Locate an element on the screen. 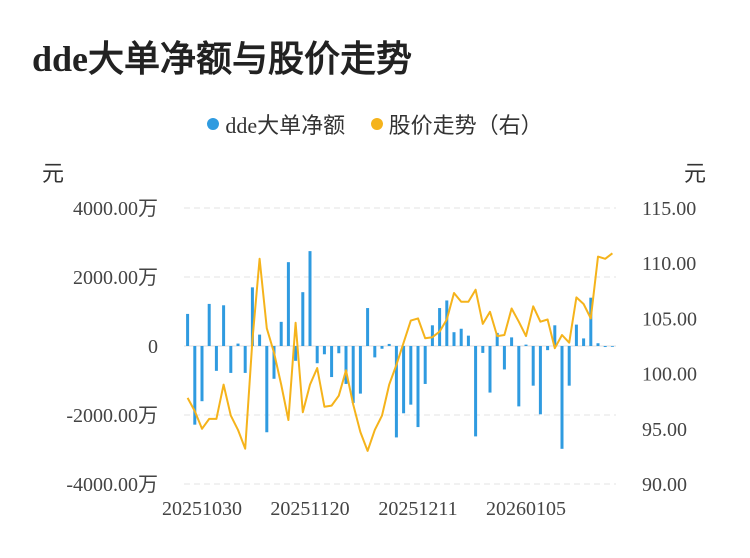 This screenshot has height=558, width=750. x-tick-label: 20251120 is located at coordinates (309, 509).